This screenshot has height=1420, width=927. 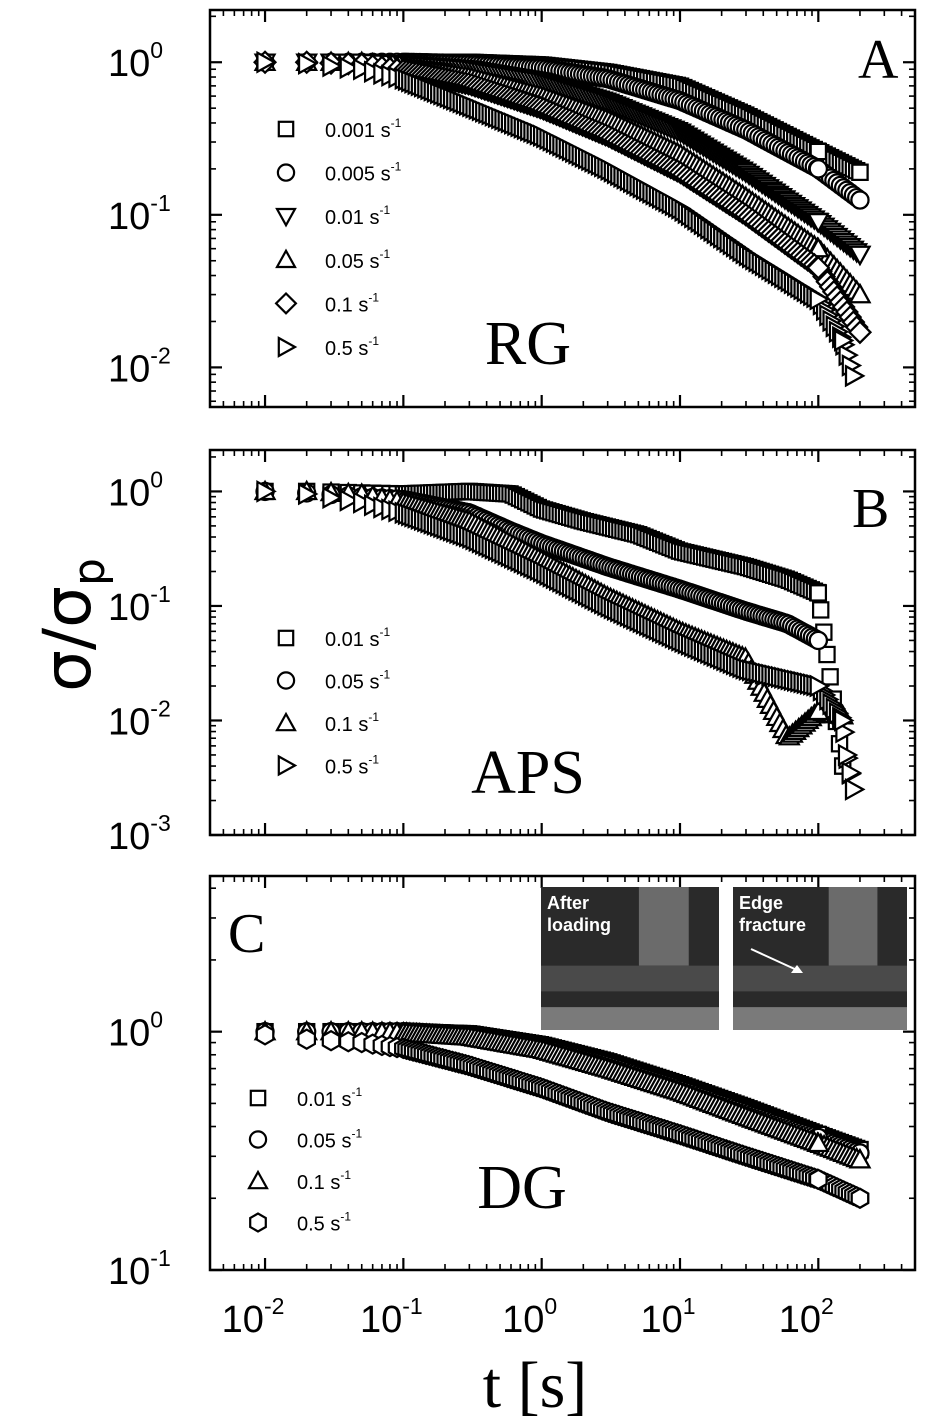 I want to click on x-tick-label-exponent: -2, so click(x=274, y=1306).